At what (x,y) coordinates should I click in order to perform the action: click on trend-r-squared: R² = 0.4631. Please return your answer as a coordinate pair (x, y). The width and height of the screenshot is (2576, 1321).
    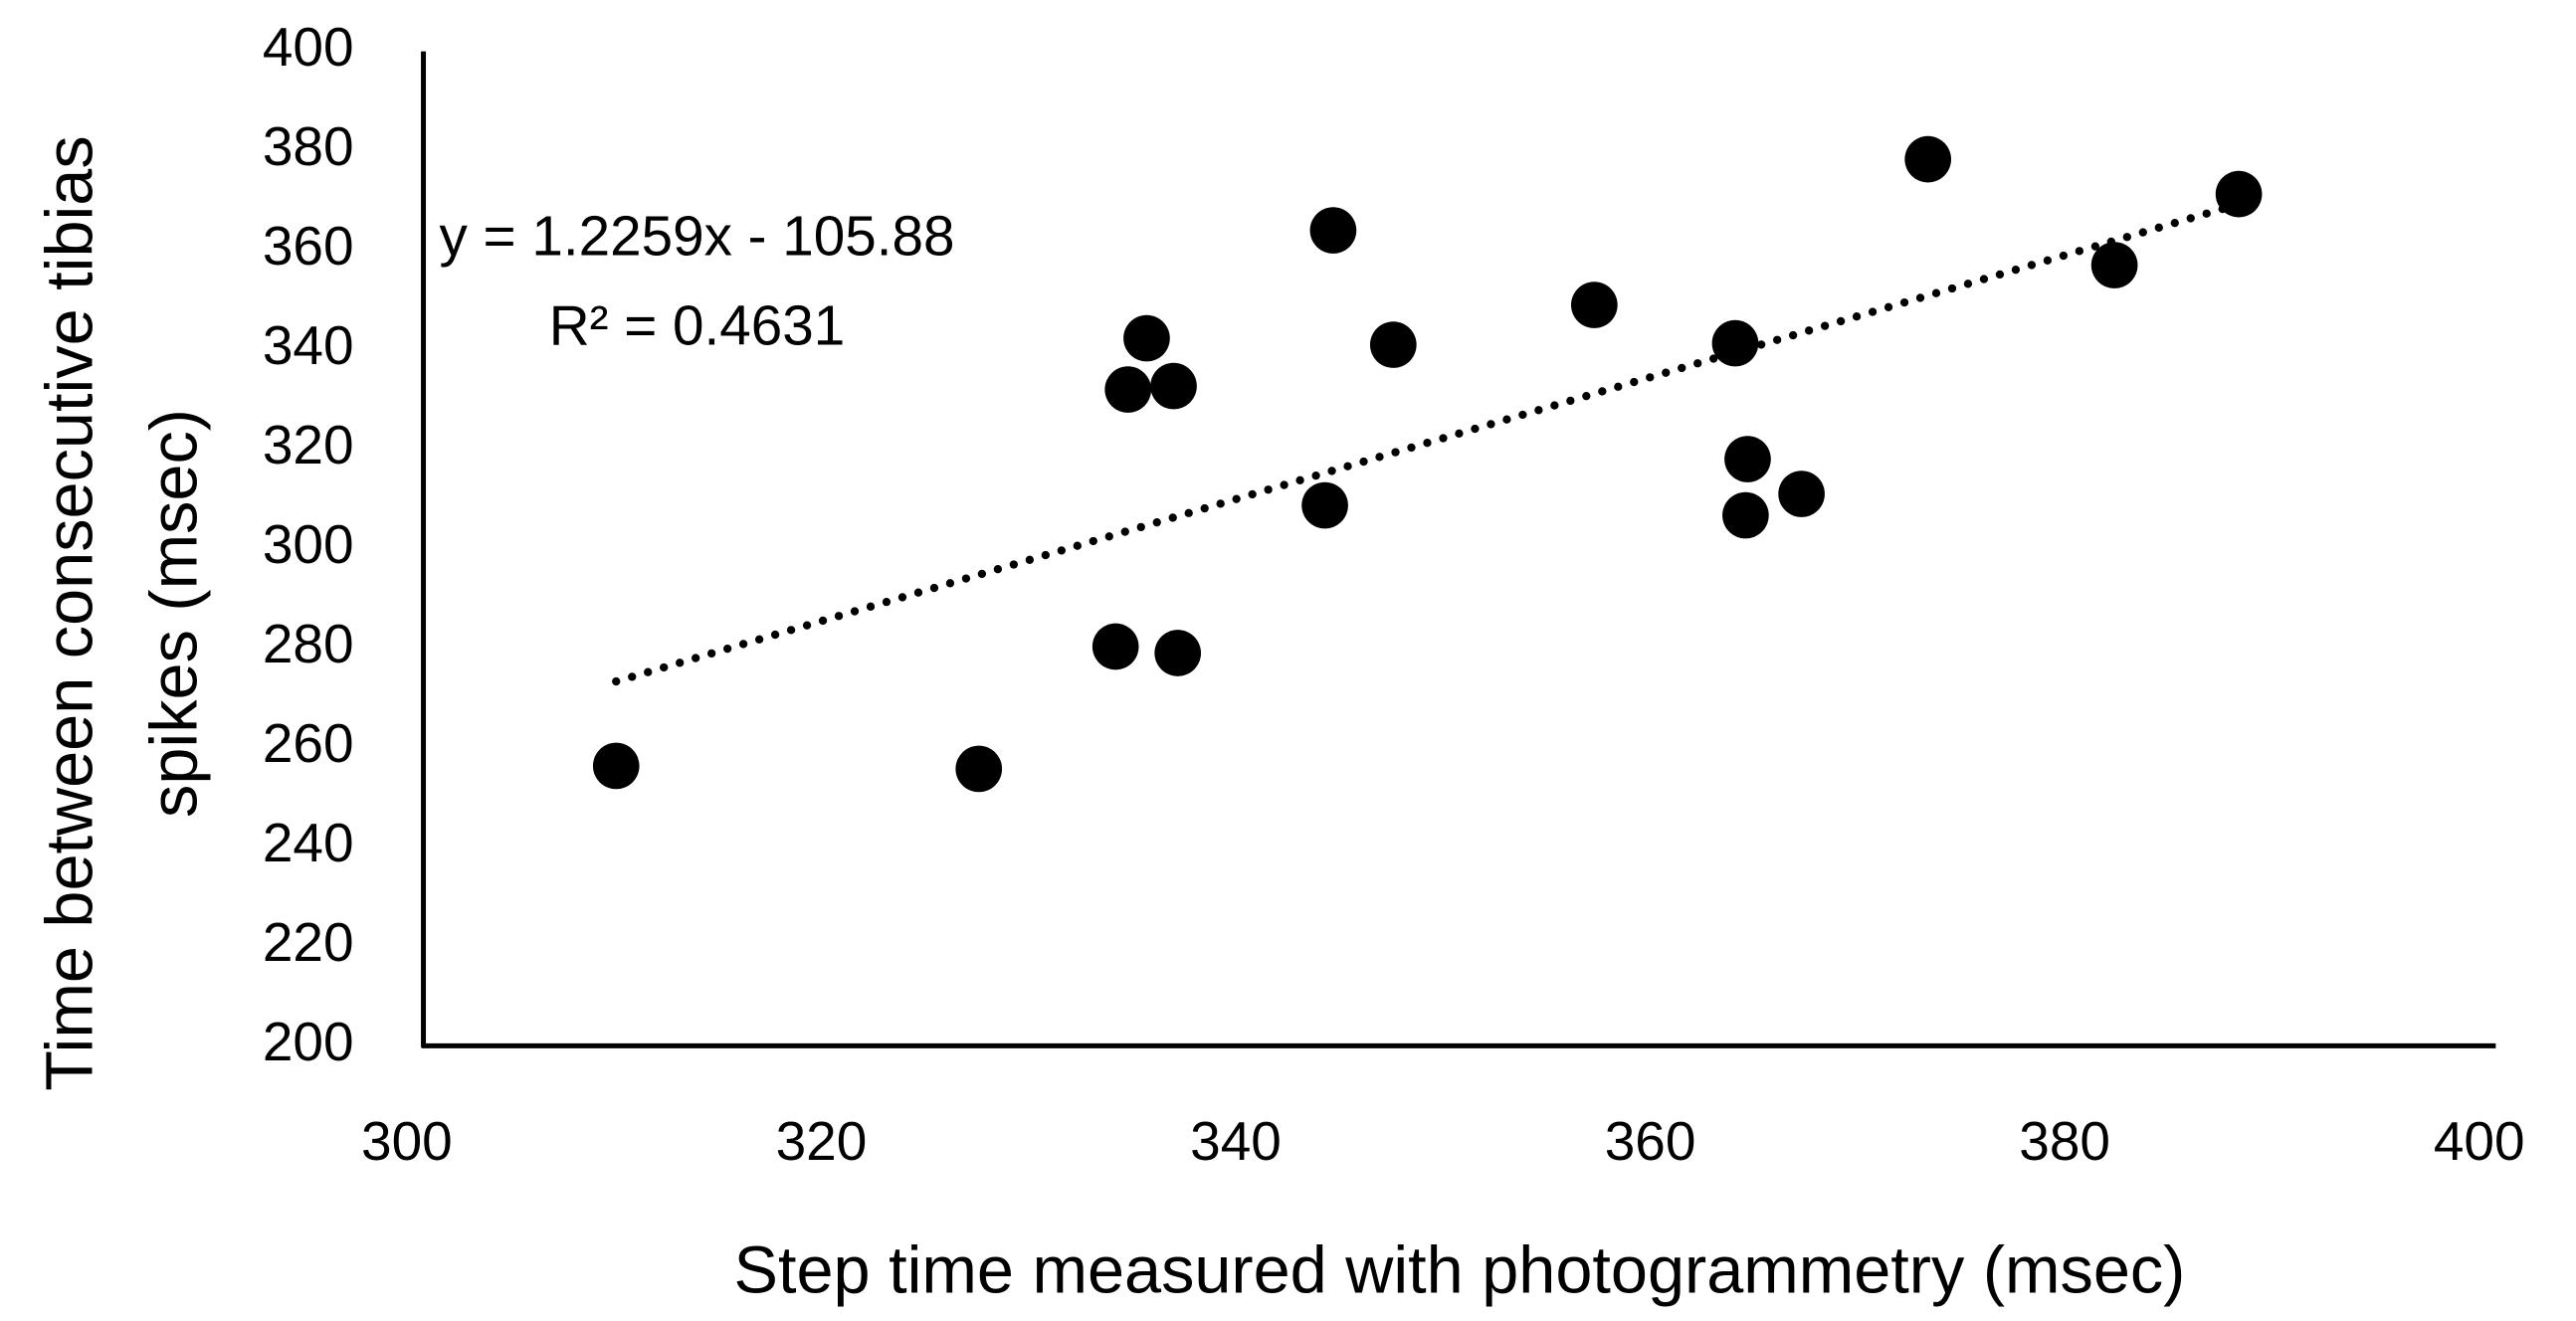
    Looking at the image, I should click on (697, 326).